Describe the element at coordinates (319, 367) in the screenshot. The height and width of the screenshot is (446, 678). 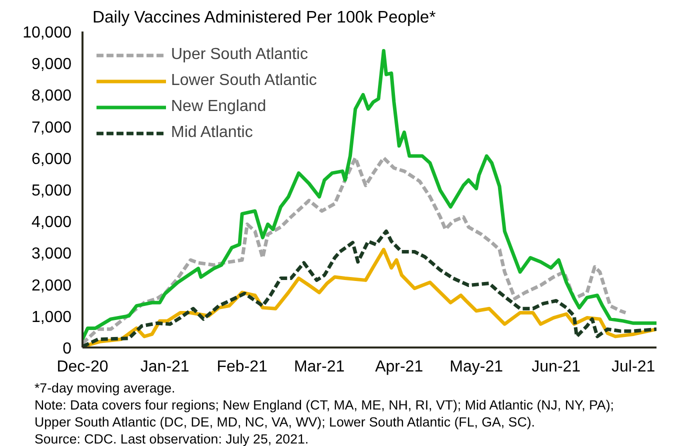
I see `x-tick-label: Mar-21` at that location.